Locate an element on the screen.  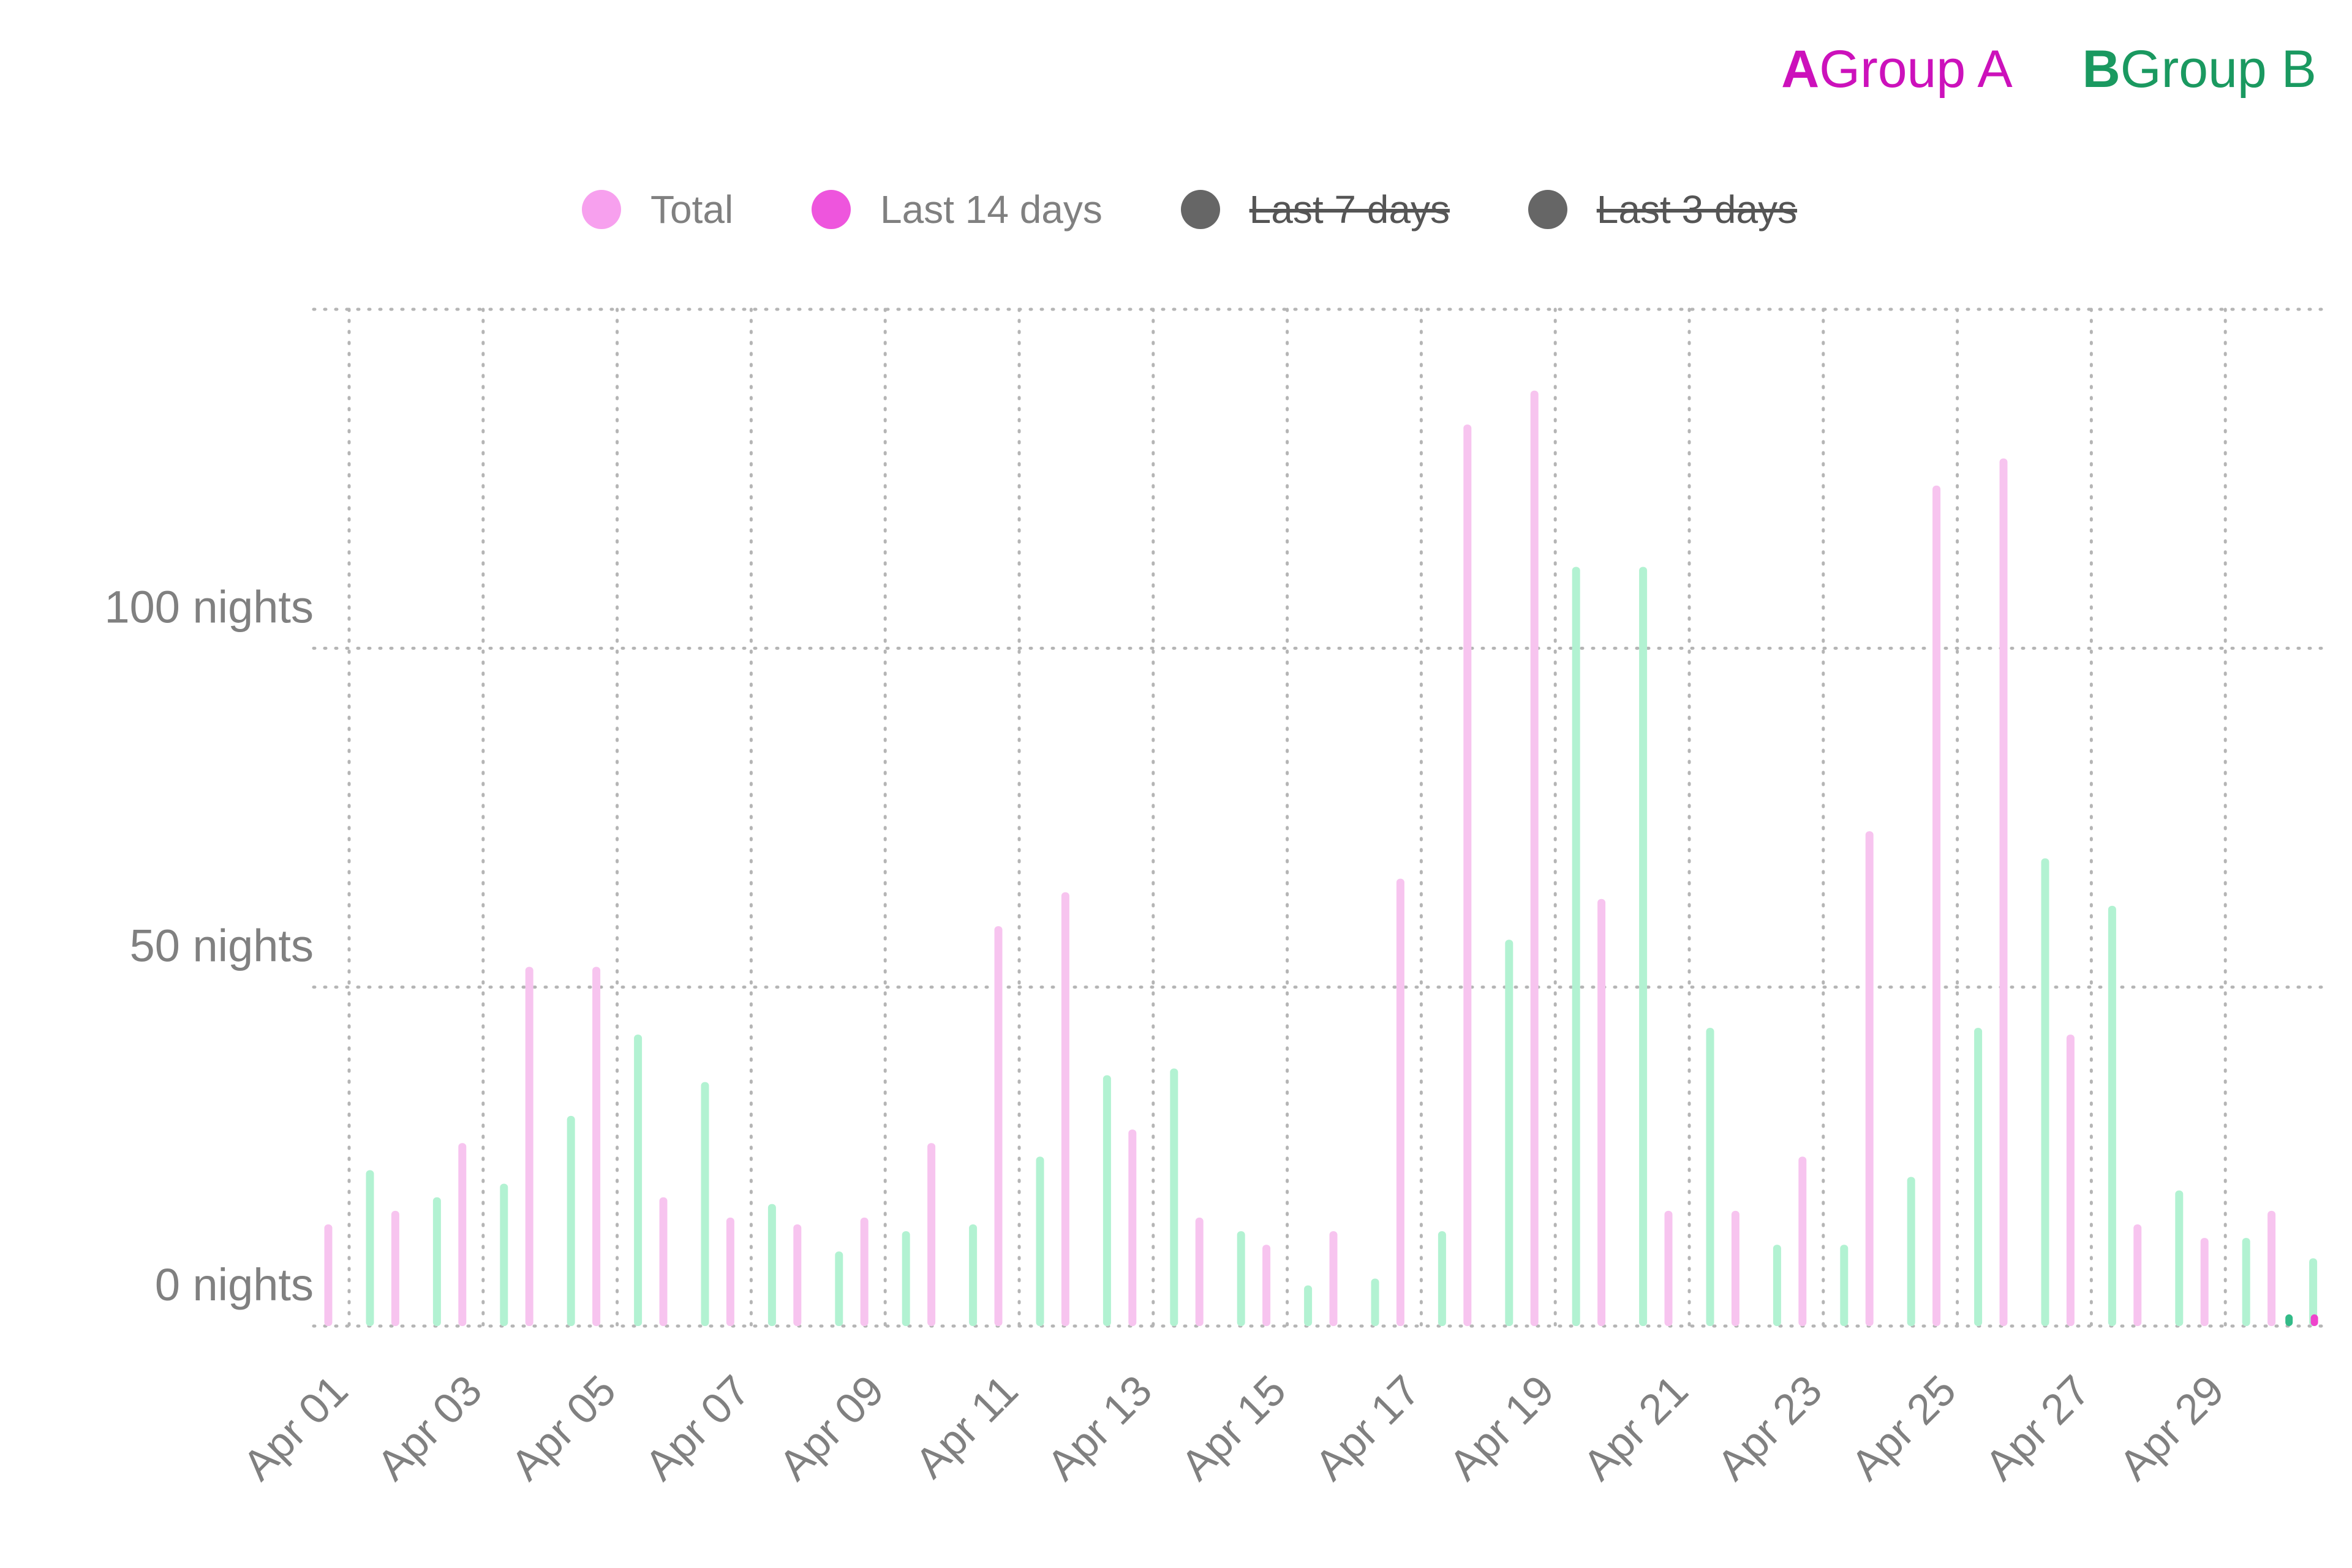
y-axis-labels: 0 nights 50 nights 100 nights is located at coordinates (209, 946).